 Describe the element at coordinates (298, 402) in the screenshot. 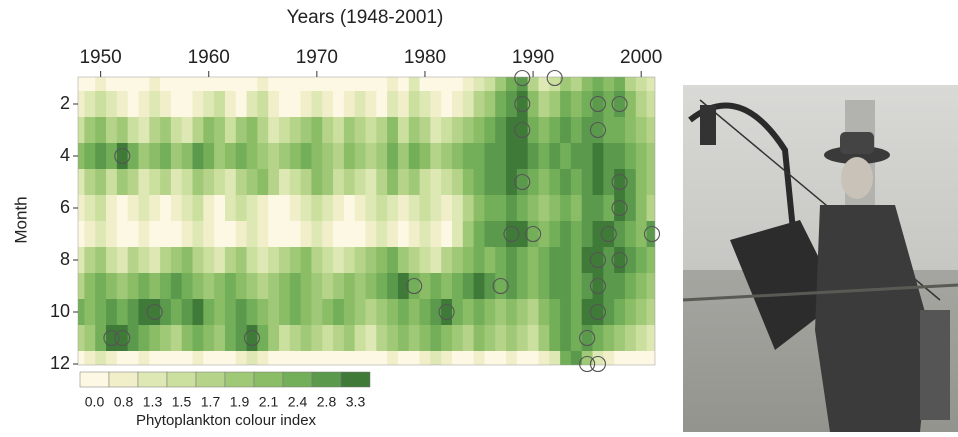

I see `colorbar-tick-label: 2.4` at that location.